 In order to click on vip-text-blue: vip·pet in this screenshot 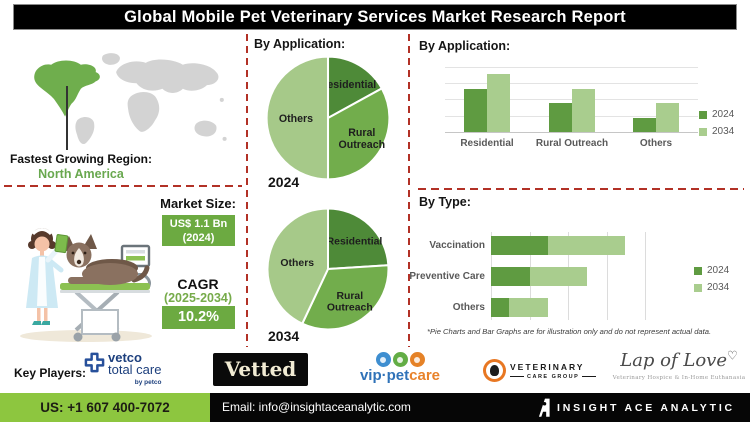, I will do `click(384, 375)`.